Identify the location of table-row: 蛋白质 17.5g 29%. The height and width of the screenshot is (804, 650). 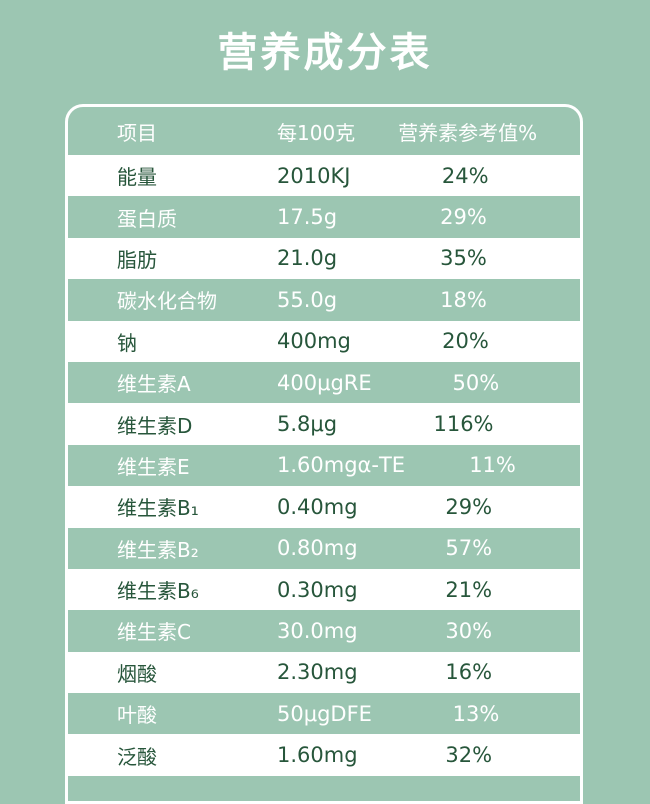
(324, 216).